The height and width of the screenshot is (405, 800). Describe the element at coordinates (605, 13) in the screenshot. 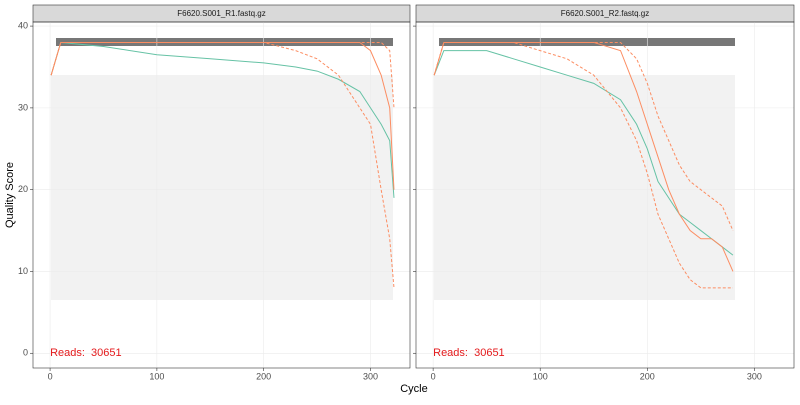

I see `strip-title: F6620.S001_R2.fastq.gz` at that location.